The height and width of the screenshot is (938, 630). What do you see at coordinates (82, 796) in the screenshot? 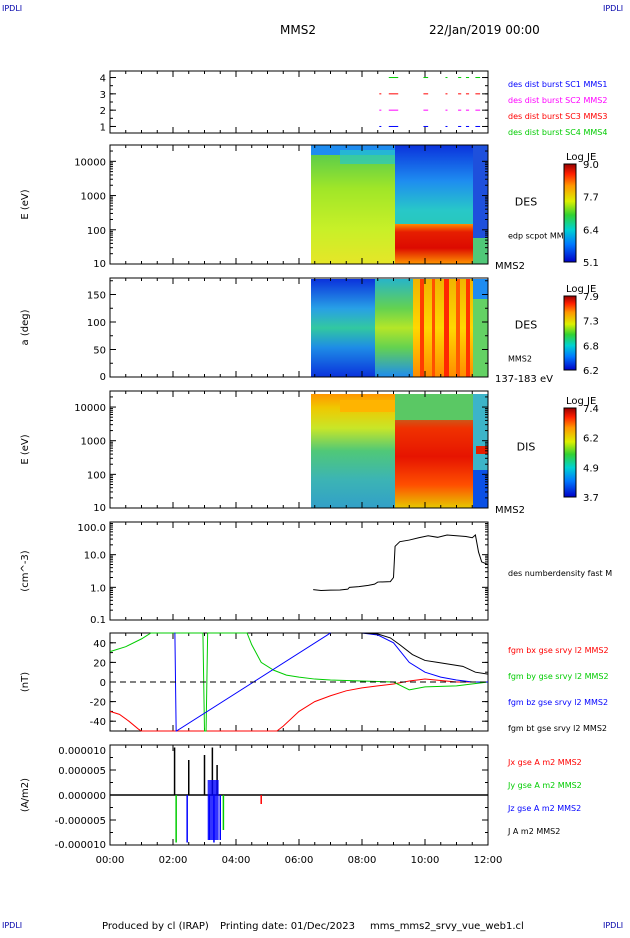
I see `y-tick-label: 0.000000` at bounding box center [82, 796].